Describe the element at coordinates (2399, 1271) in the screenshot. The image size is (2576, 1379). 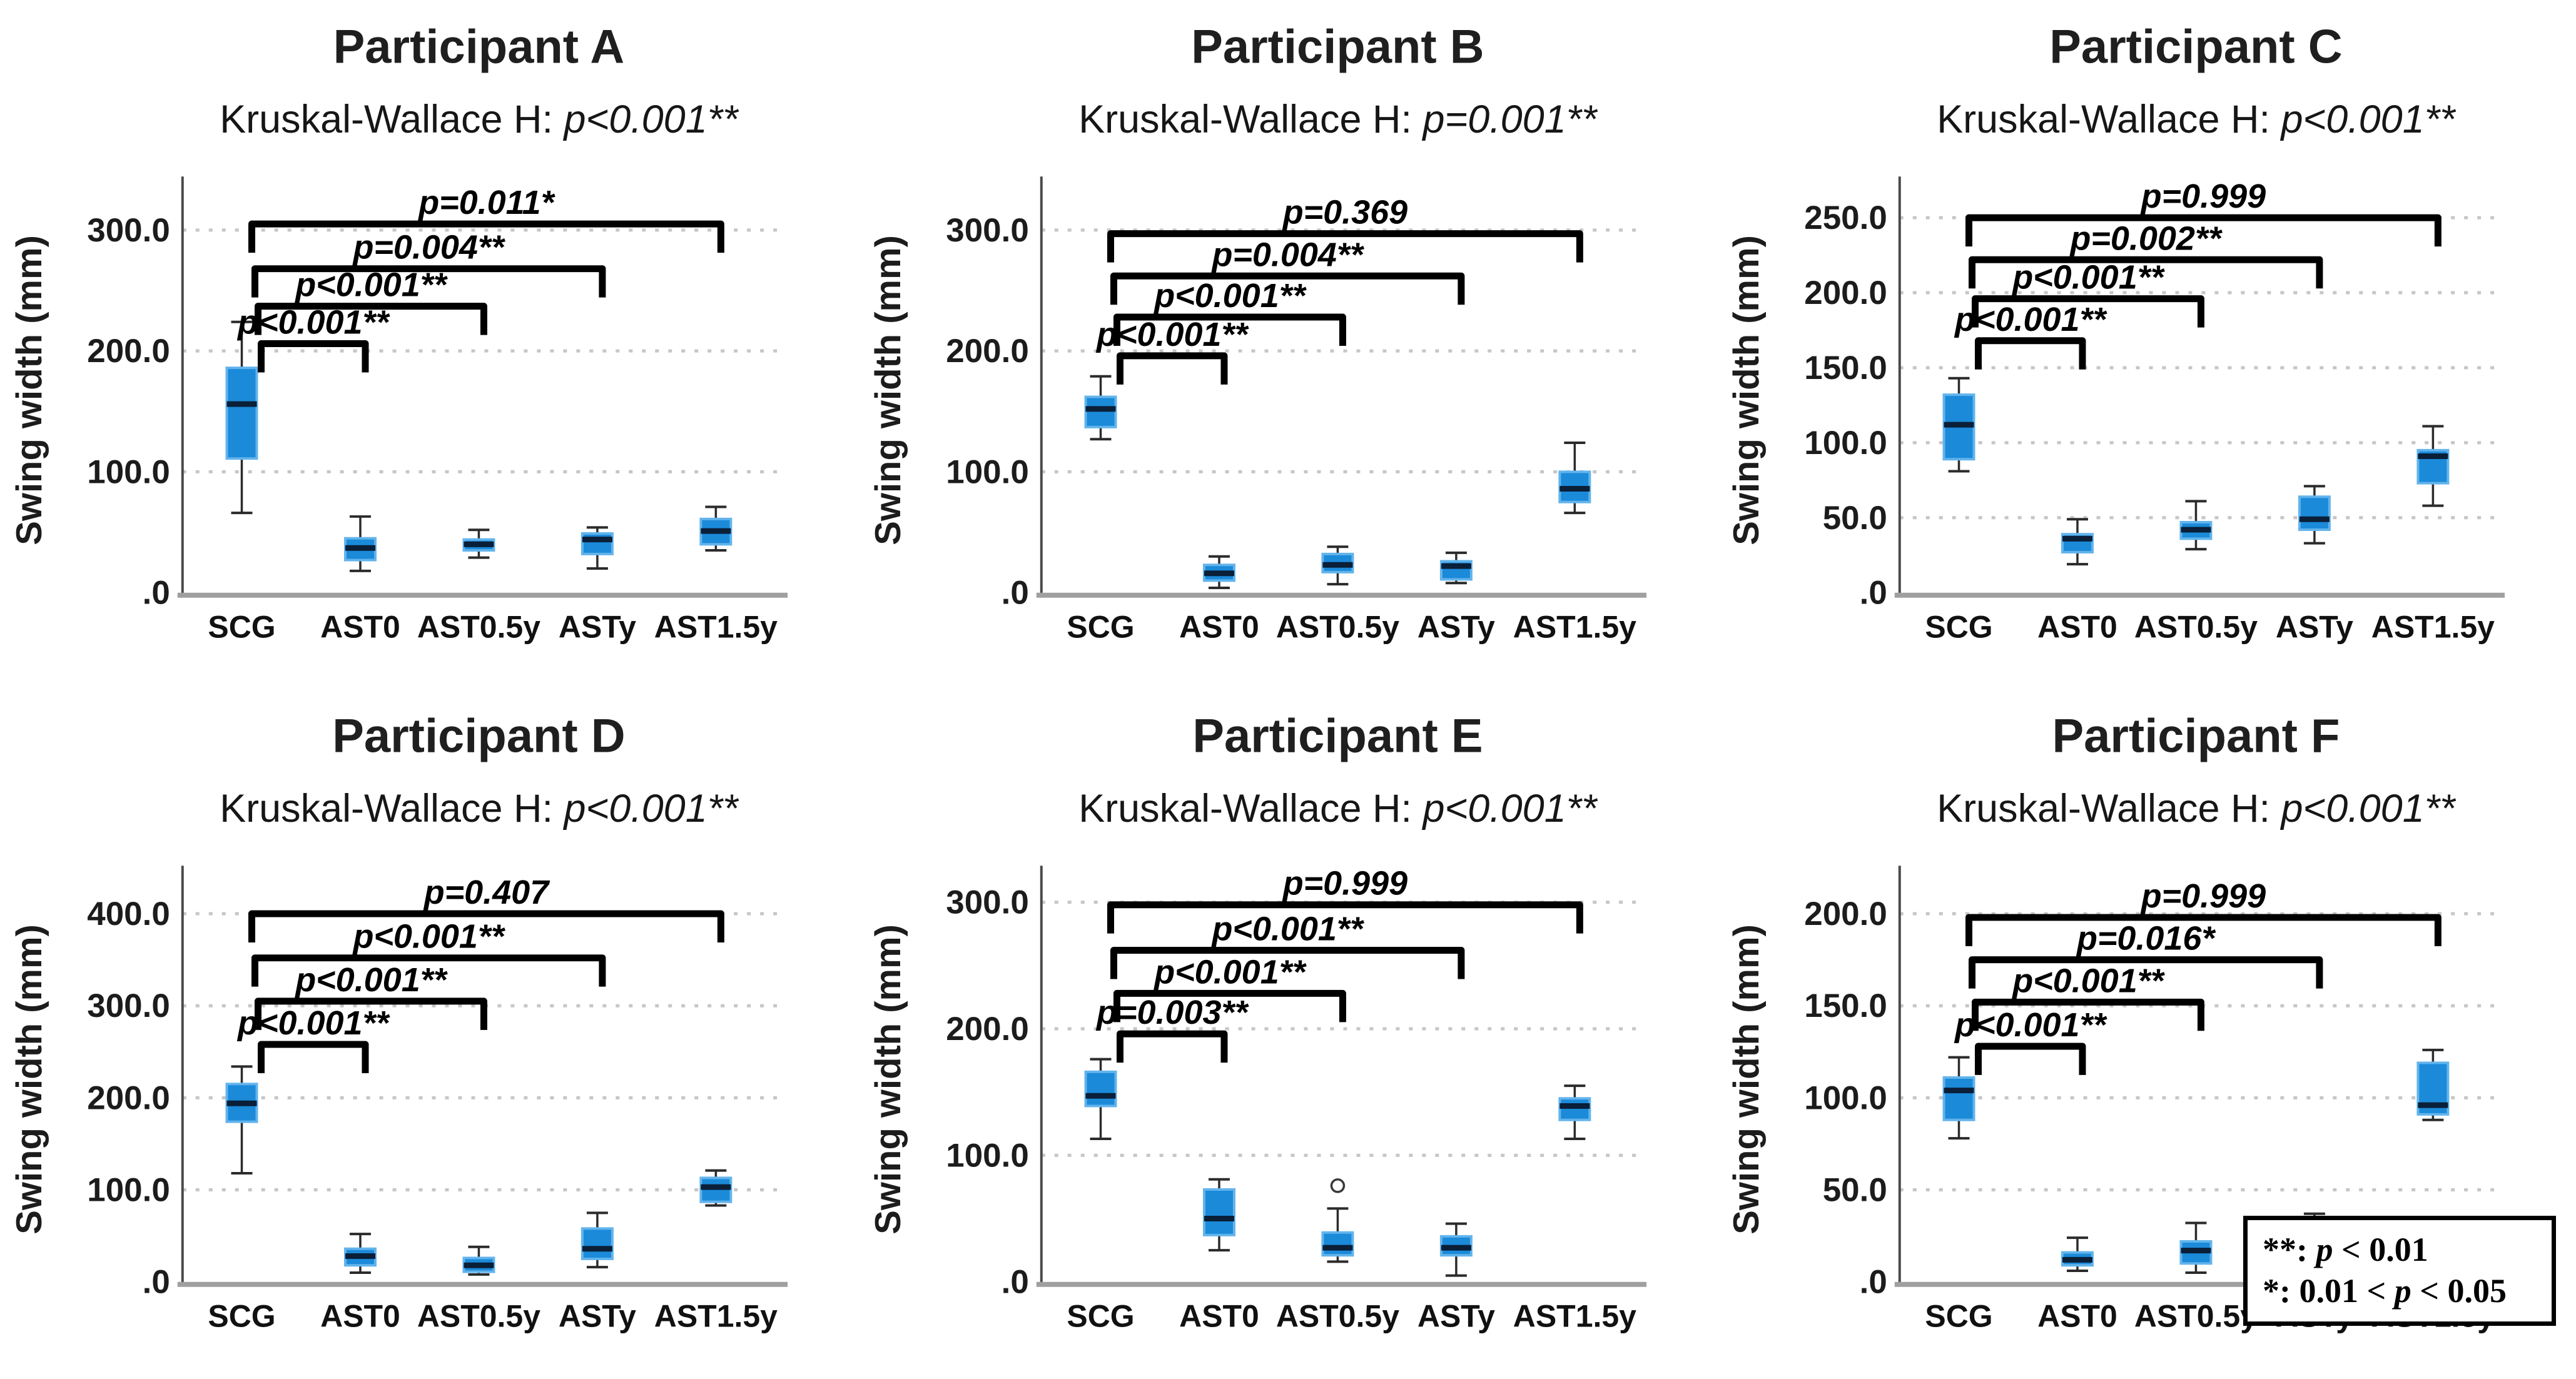
I see `significance-legend: **: p < 0.01 *: 0.01 < p < 0.05` at that location.